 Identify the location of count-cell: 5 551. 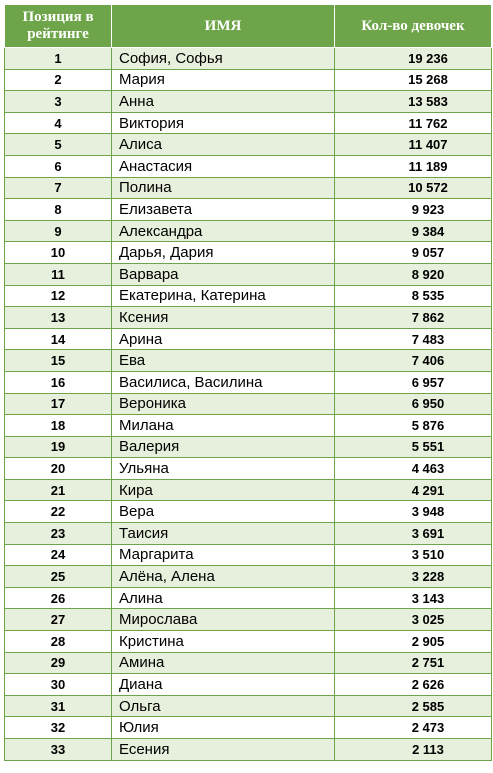
(413, 447).